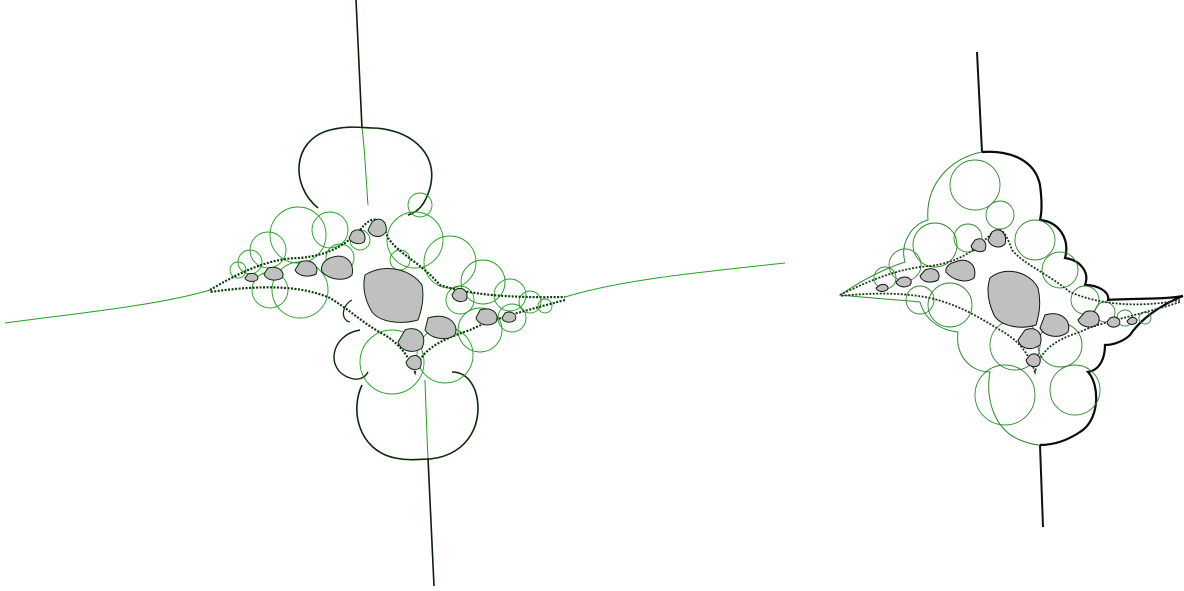 The image size is (1184, 591). What do you see at coordinates (351, 354) in the screenshot?
I see `left-mid-boundary` at bounding box center [351, 354].